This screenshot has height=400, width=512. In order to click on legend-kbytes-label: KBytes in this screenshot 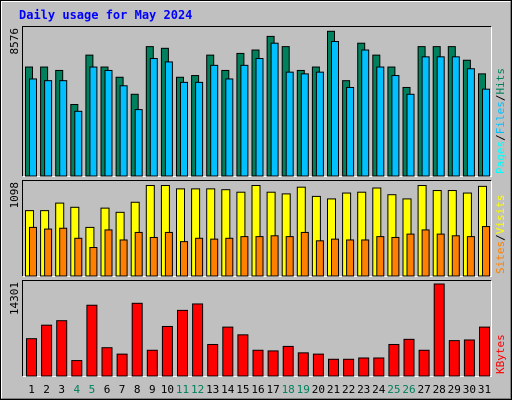, I will do `click(500, 354)`.